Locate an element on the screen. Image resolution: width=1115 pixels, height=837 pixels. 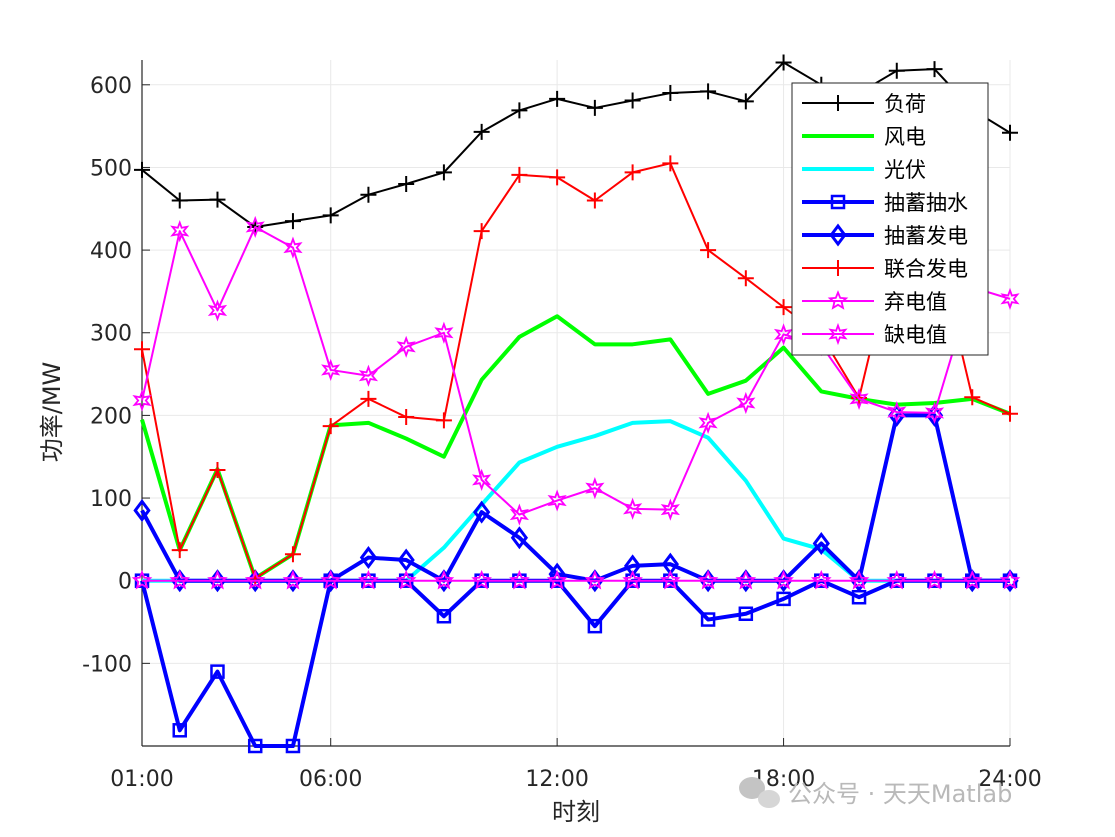
legend-entry: 抽蓄发电 is located at coordinates (885, 235).